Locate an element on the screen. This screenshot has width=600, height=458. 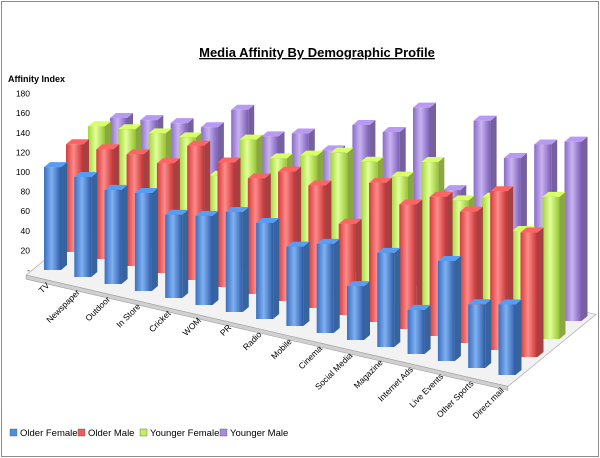
y-tick-label: 140 is located at coordinates (23, 133).